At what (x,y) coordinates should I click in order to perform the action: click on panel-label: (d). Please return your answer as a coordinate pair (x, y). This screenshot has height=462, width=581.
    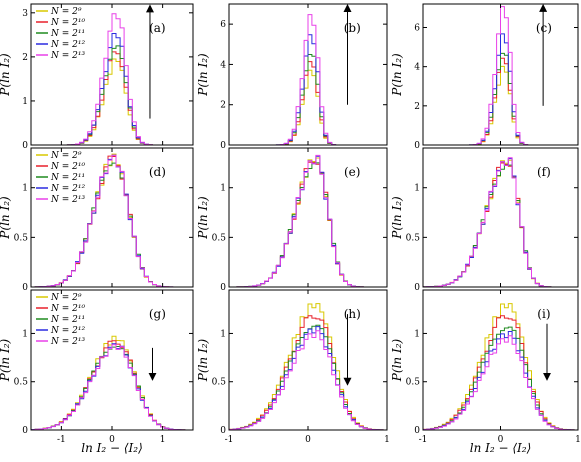
    Looking at the image, I should click on (157, 172).